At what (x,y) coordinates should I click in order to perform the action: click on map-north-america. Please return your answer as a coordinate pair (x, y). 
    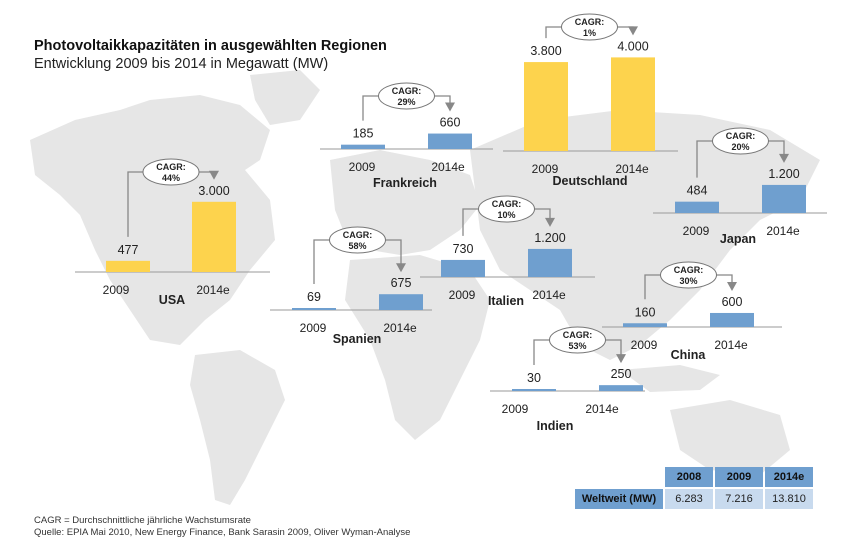
    Looking at the image, I should click on (152, 220).